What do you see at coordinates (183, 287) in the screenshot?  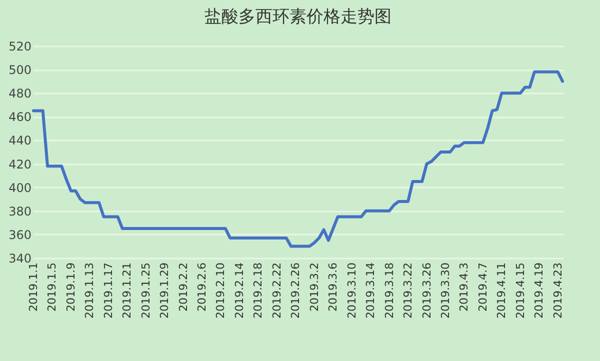 I see `x-tick-label: 2019.2.2` at bounding box center [183, 287].